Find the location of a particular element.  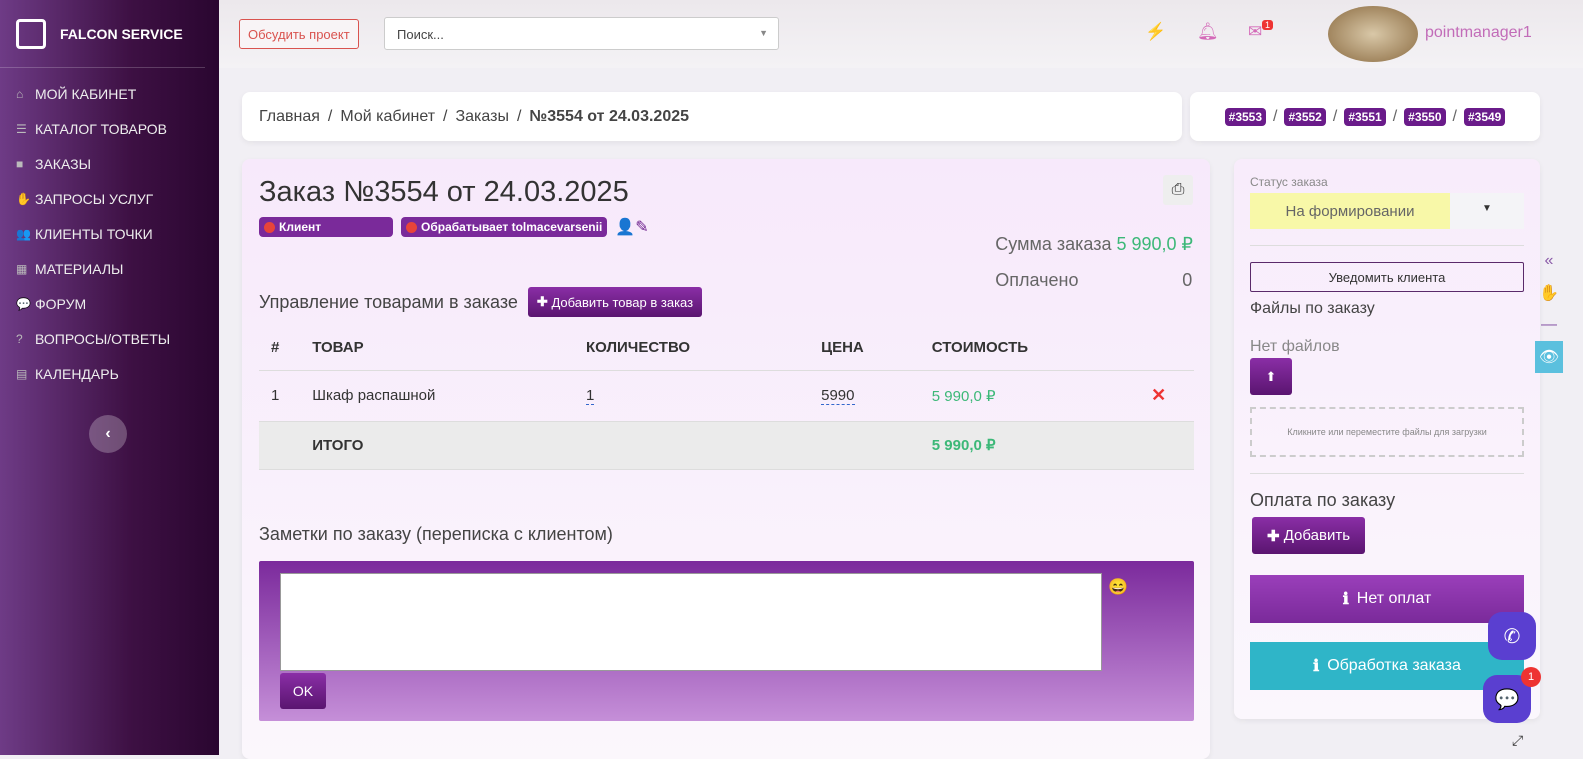

username: pointmanager1 is located at coordinates (1478, 32).